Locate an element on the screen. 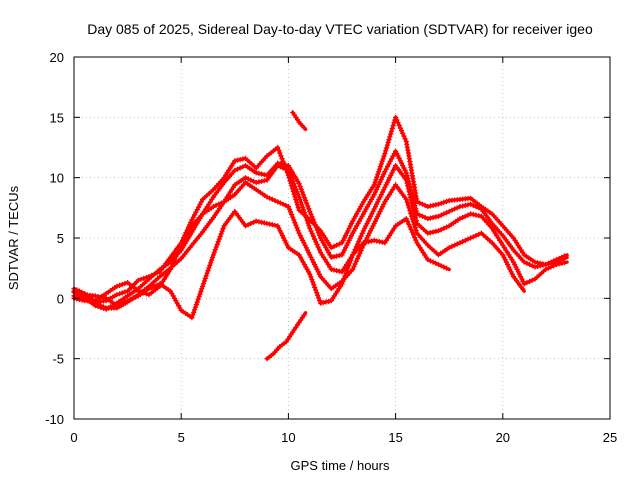 The image size is (640, 480). y-axis-label: SDTVAR / TECUs is located at coordinates (13, 237).